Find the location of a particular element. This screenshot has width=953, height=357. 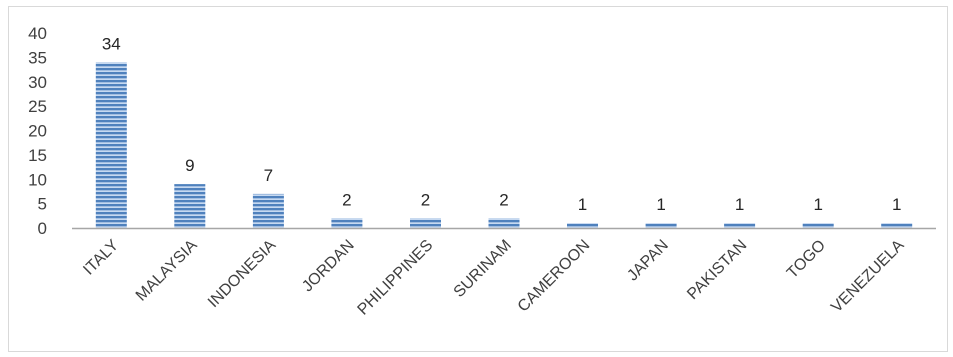

x-tick-label-cameroon: CAMEROON is located at coordinates (554, 276).